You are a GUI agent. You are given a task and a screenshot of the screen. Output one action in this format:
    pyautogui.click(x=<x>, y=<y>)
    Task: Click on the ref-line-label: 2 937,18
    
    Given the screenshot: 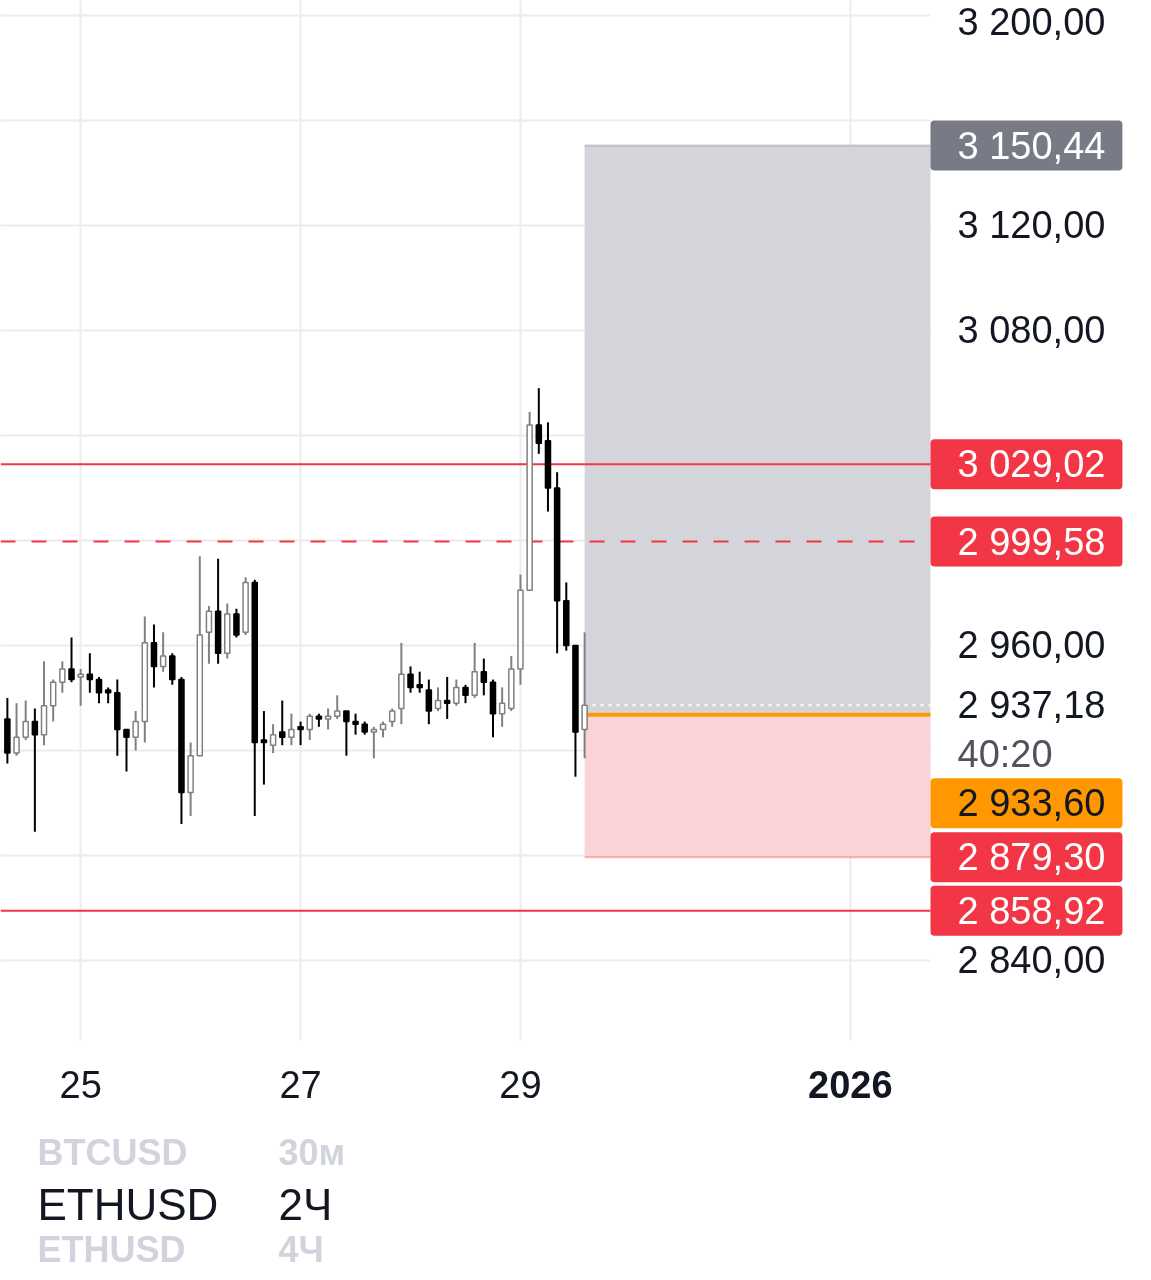 What is the action you would take?
    pyautogui.click(x=1031, y=705)
    